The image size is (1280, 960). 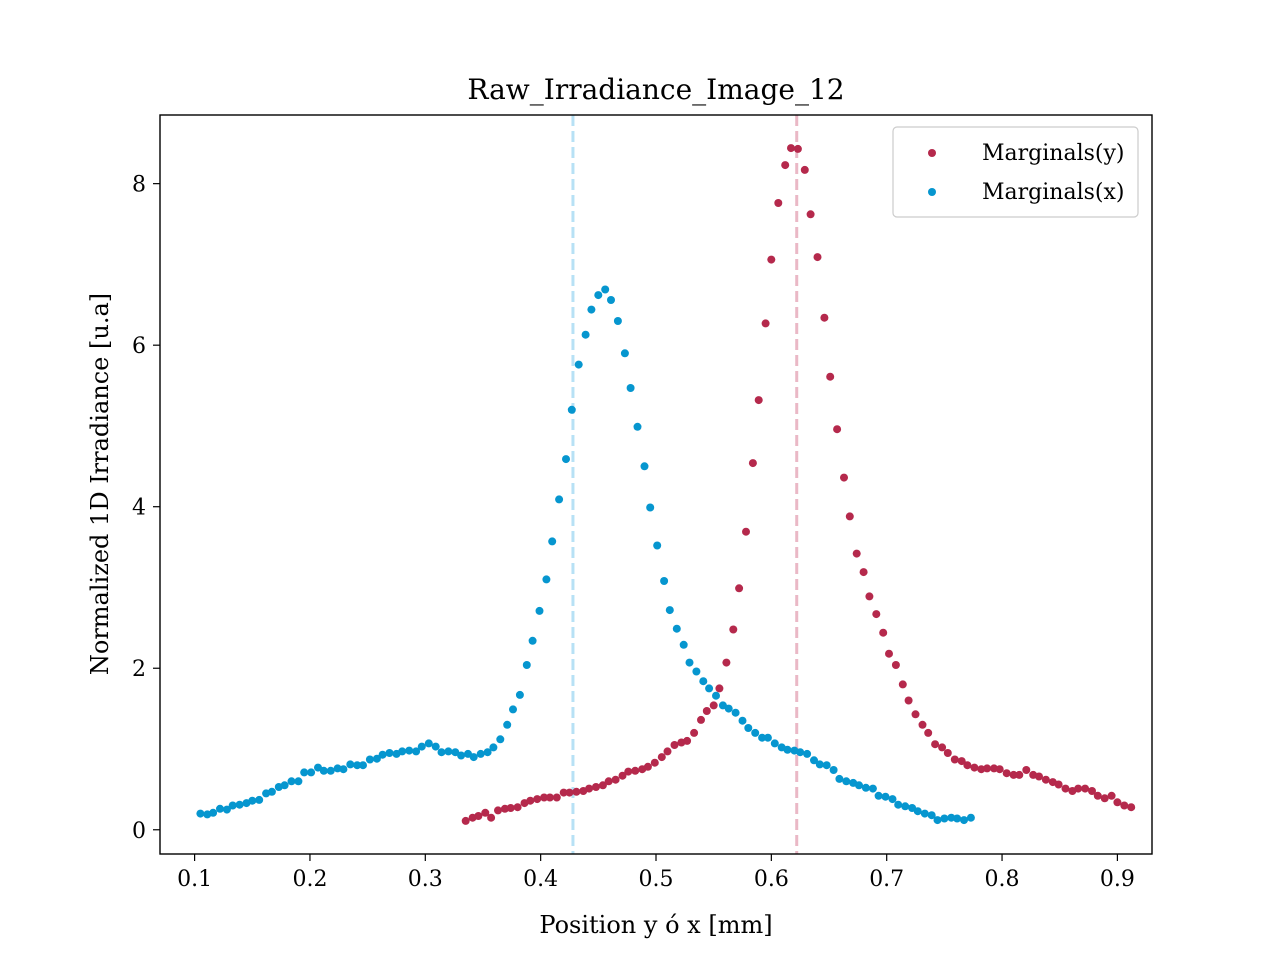 I want to click on legend-marker-marginals-y, so click(x=932, y=153).